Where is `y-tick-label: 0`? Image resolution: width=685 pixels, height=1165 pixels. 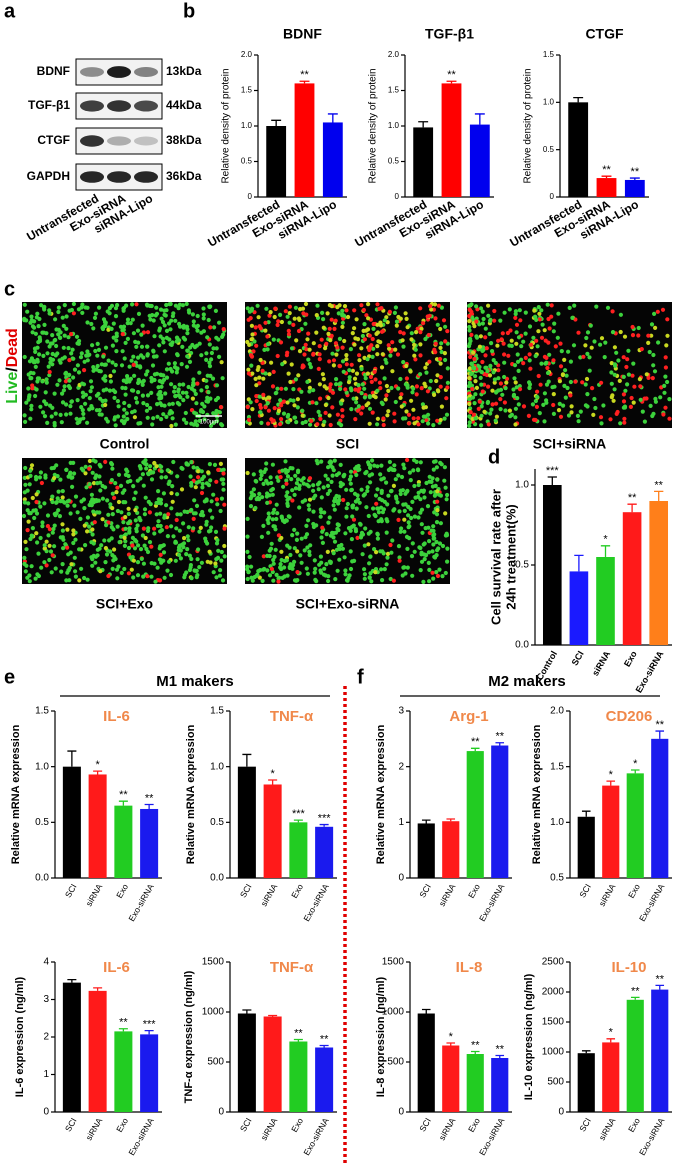
y-tick-label: 0 is located at coordinates (221, 1112).